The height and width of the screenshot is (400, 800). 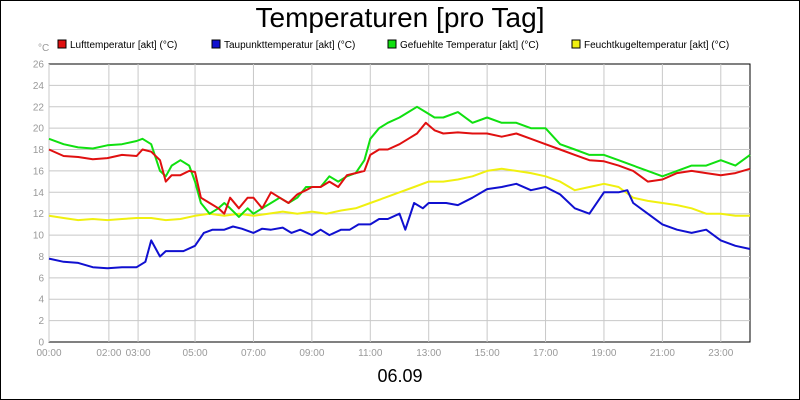 I want to click on y-tick-label: 10, so click(x=39, y=236).